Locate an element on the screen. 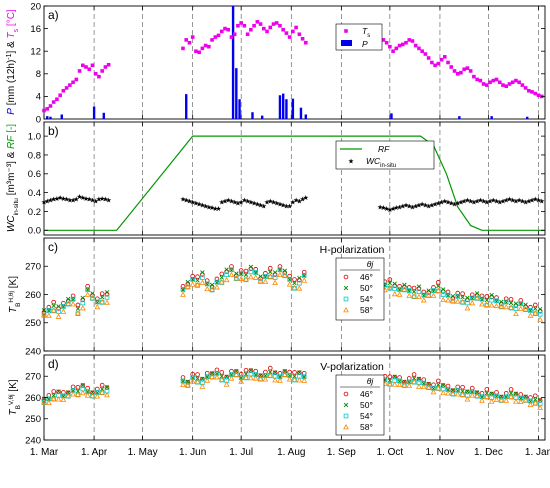 This screenshot has width=550, height=488. y-tick-label: 1.0 is located at coordinates (34, 136).